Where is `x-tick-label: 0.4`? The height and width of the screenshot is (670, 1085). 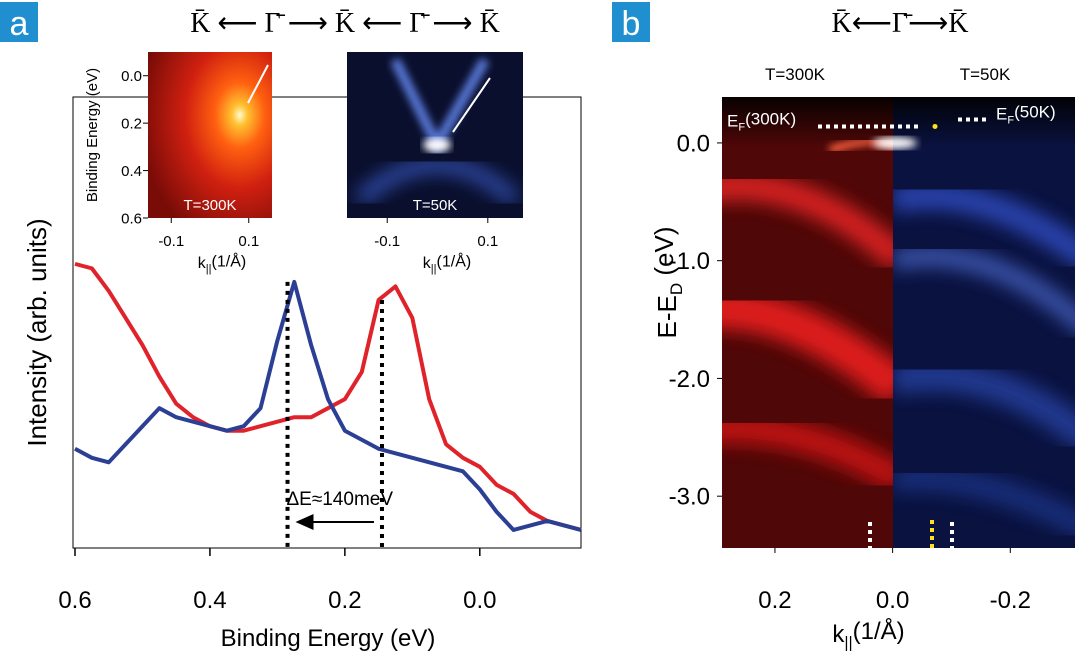 x-tick-label: 0.4 is located at coordinates (209, 600).